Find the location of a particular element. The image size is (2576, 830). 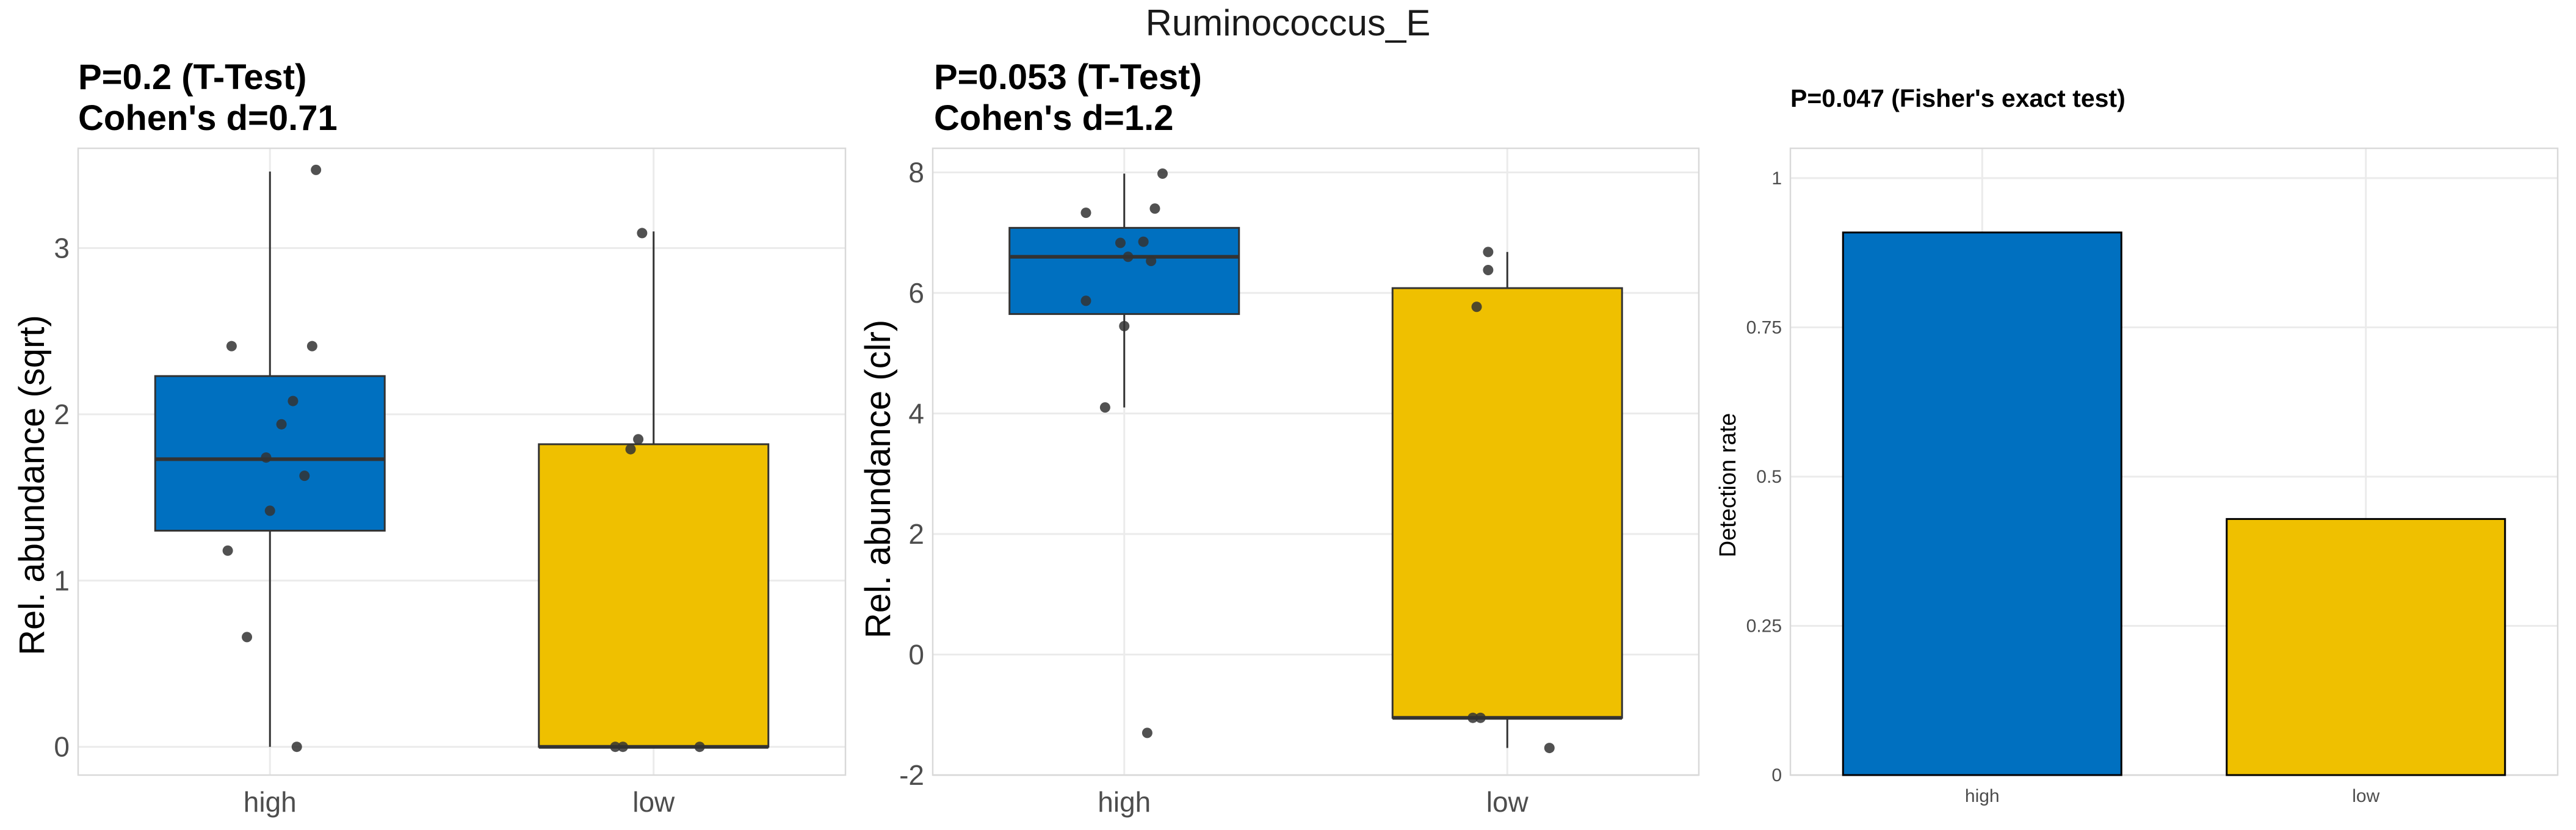

panel3-y-tick-label-4: 1 is located at coordinates (1776, 178).